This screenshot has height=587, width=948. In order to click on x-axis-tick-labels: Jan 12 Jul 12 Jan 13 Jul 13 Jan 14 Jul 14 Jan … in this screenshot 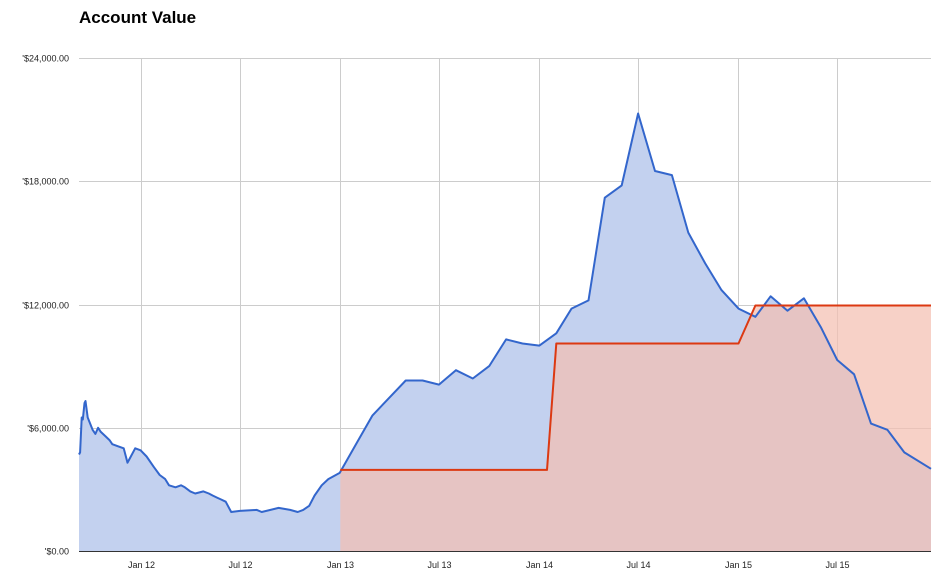, I will do `click(489, 565)`.